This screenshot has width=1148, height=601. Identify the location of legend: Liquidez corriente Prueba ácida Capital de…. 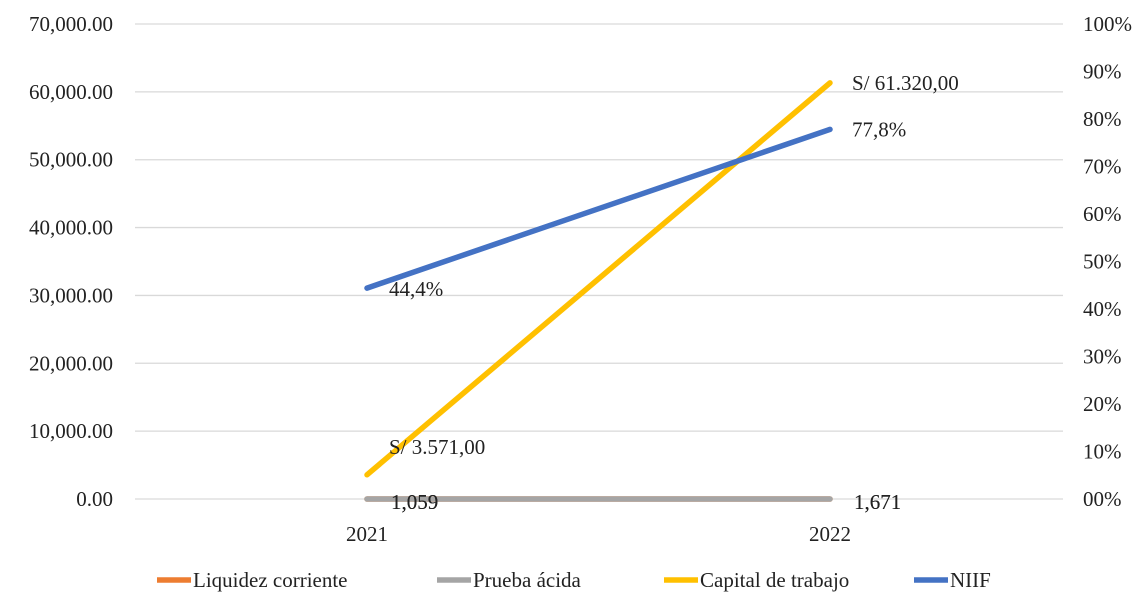
(574, 580).